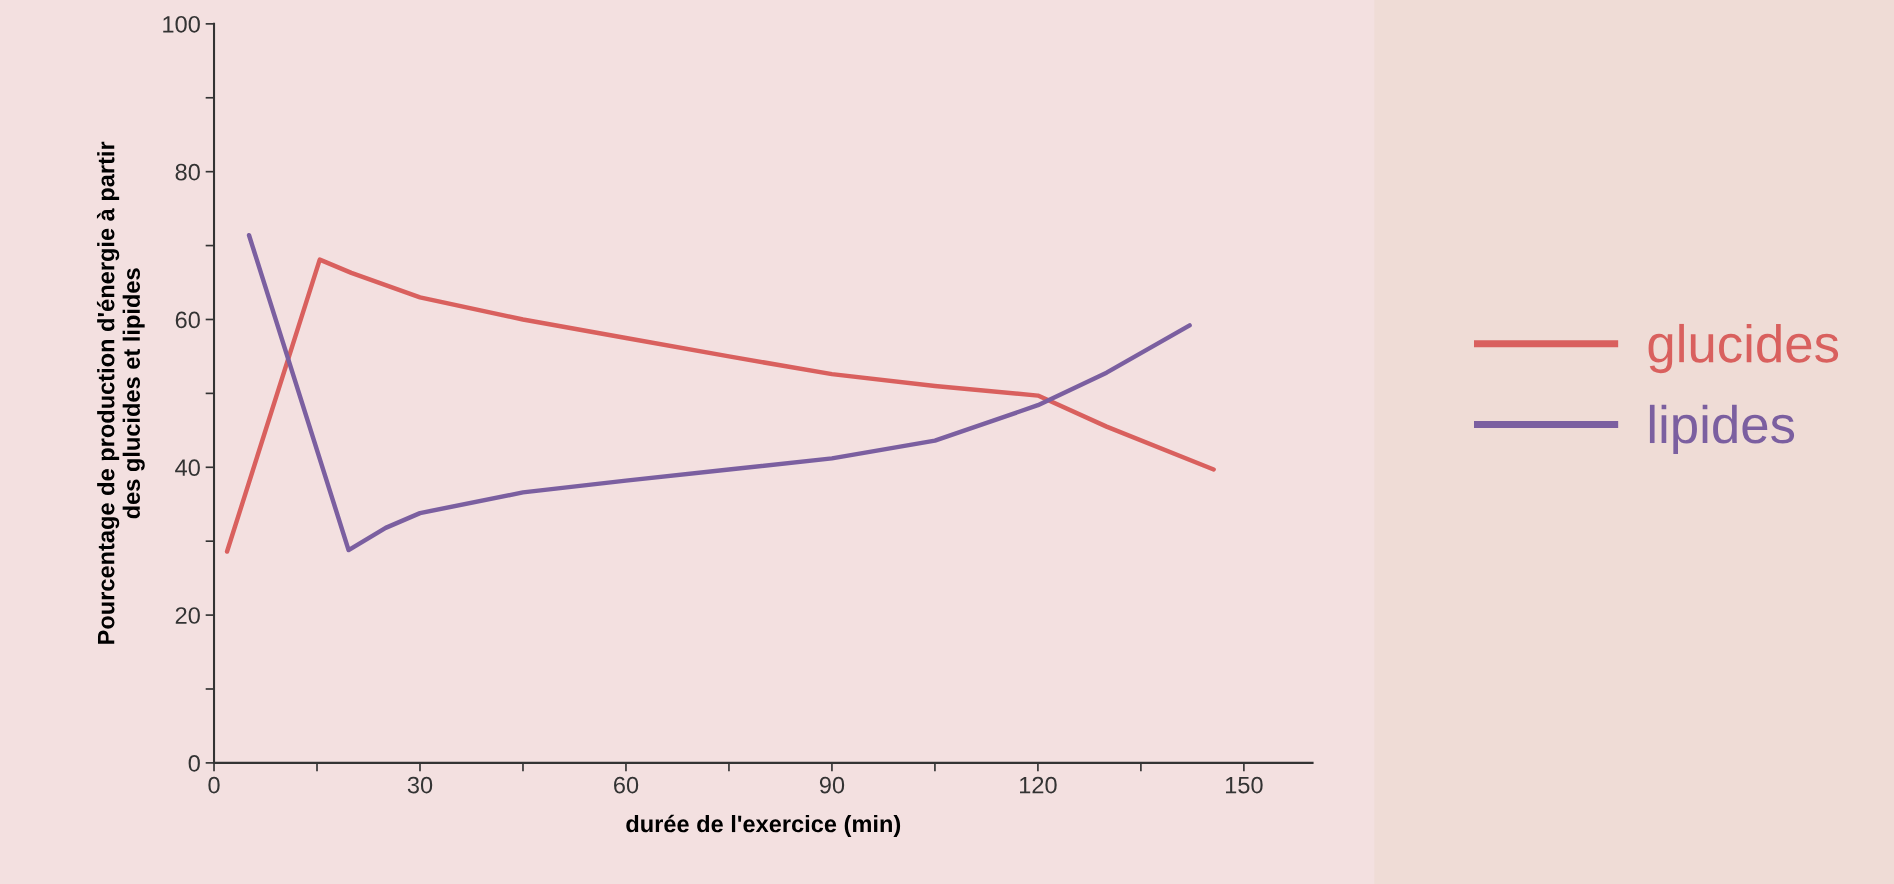  I want to click on x-axis-title: durée de l'exercice (min), so click(763, 825).